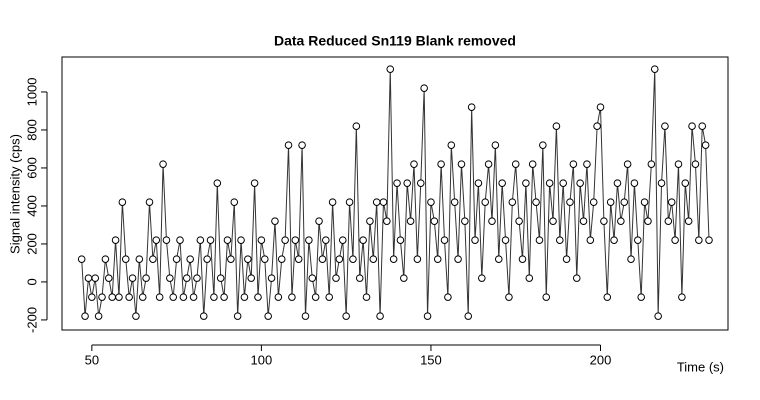  Describe the element at coordinates (31, 91) in the screenshot. I see `y-tick-label: 1000` at that location.